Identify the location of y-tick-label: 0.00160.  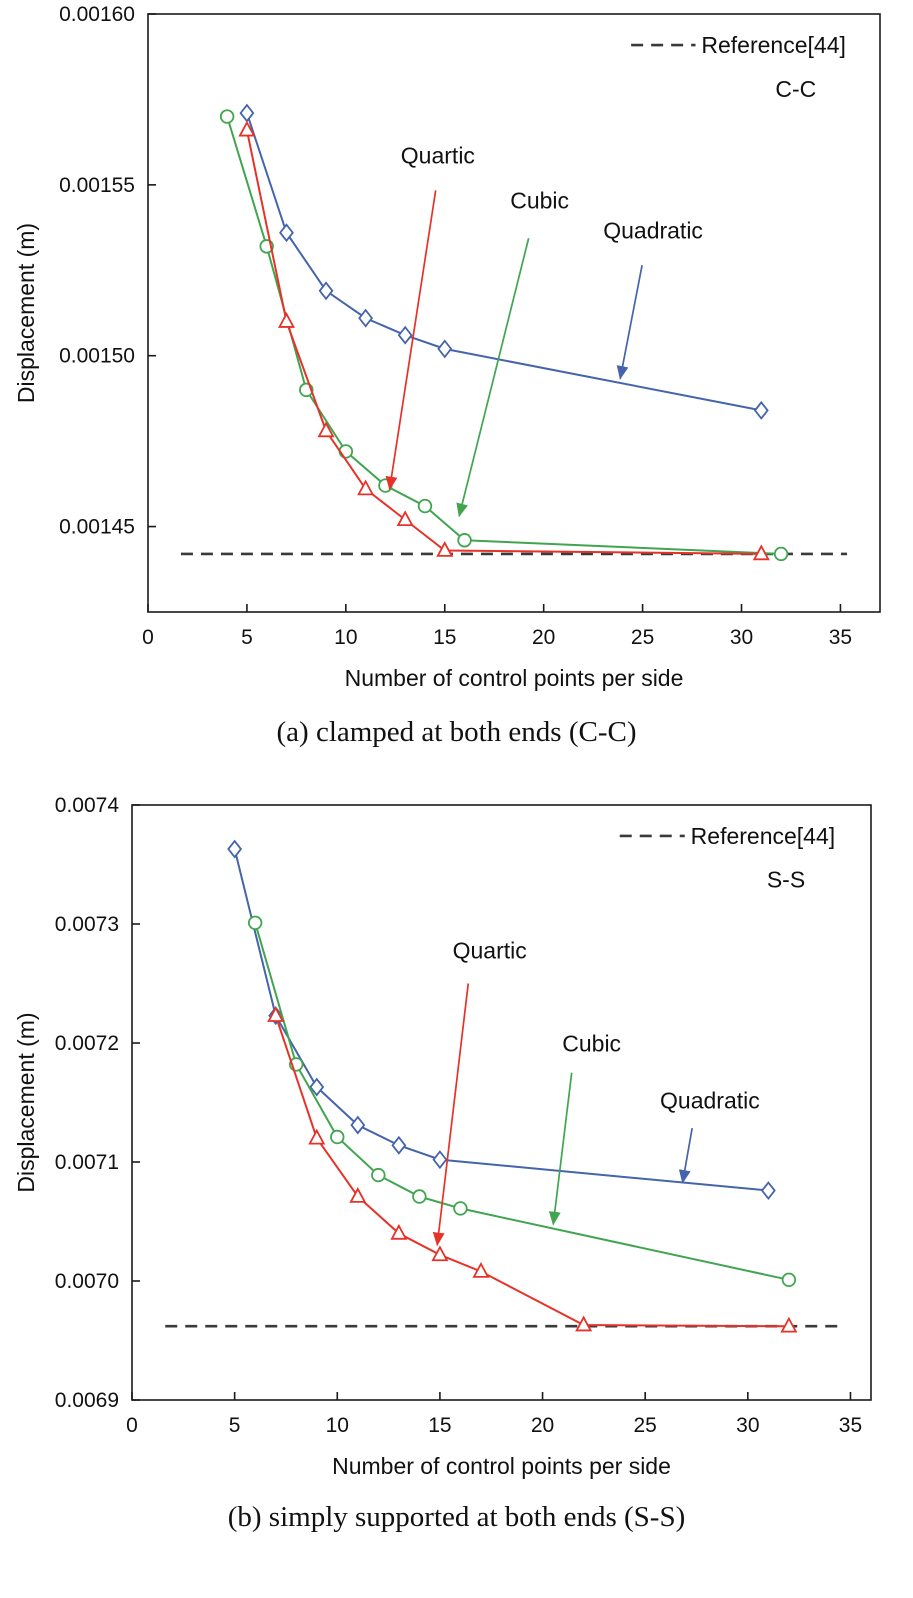
(97, 14).